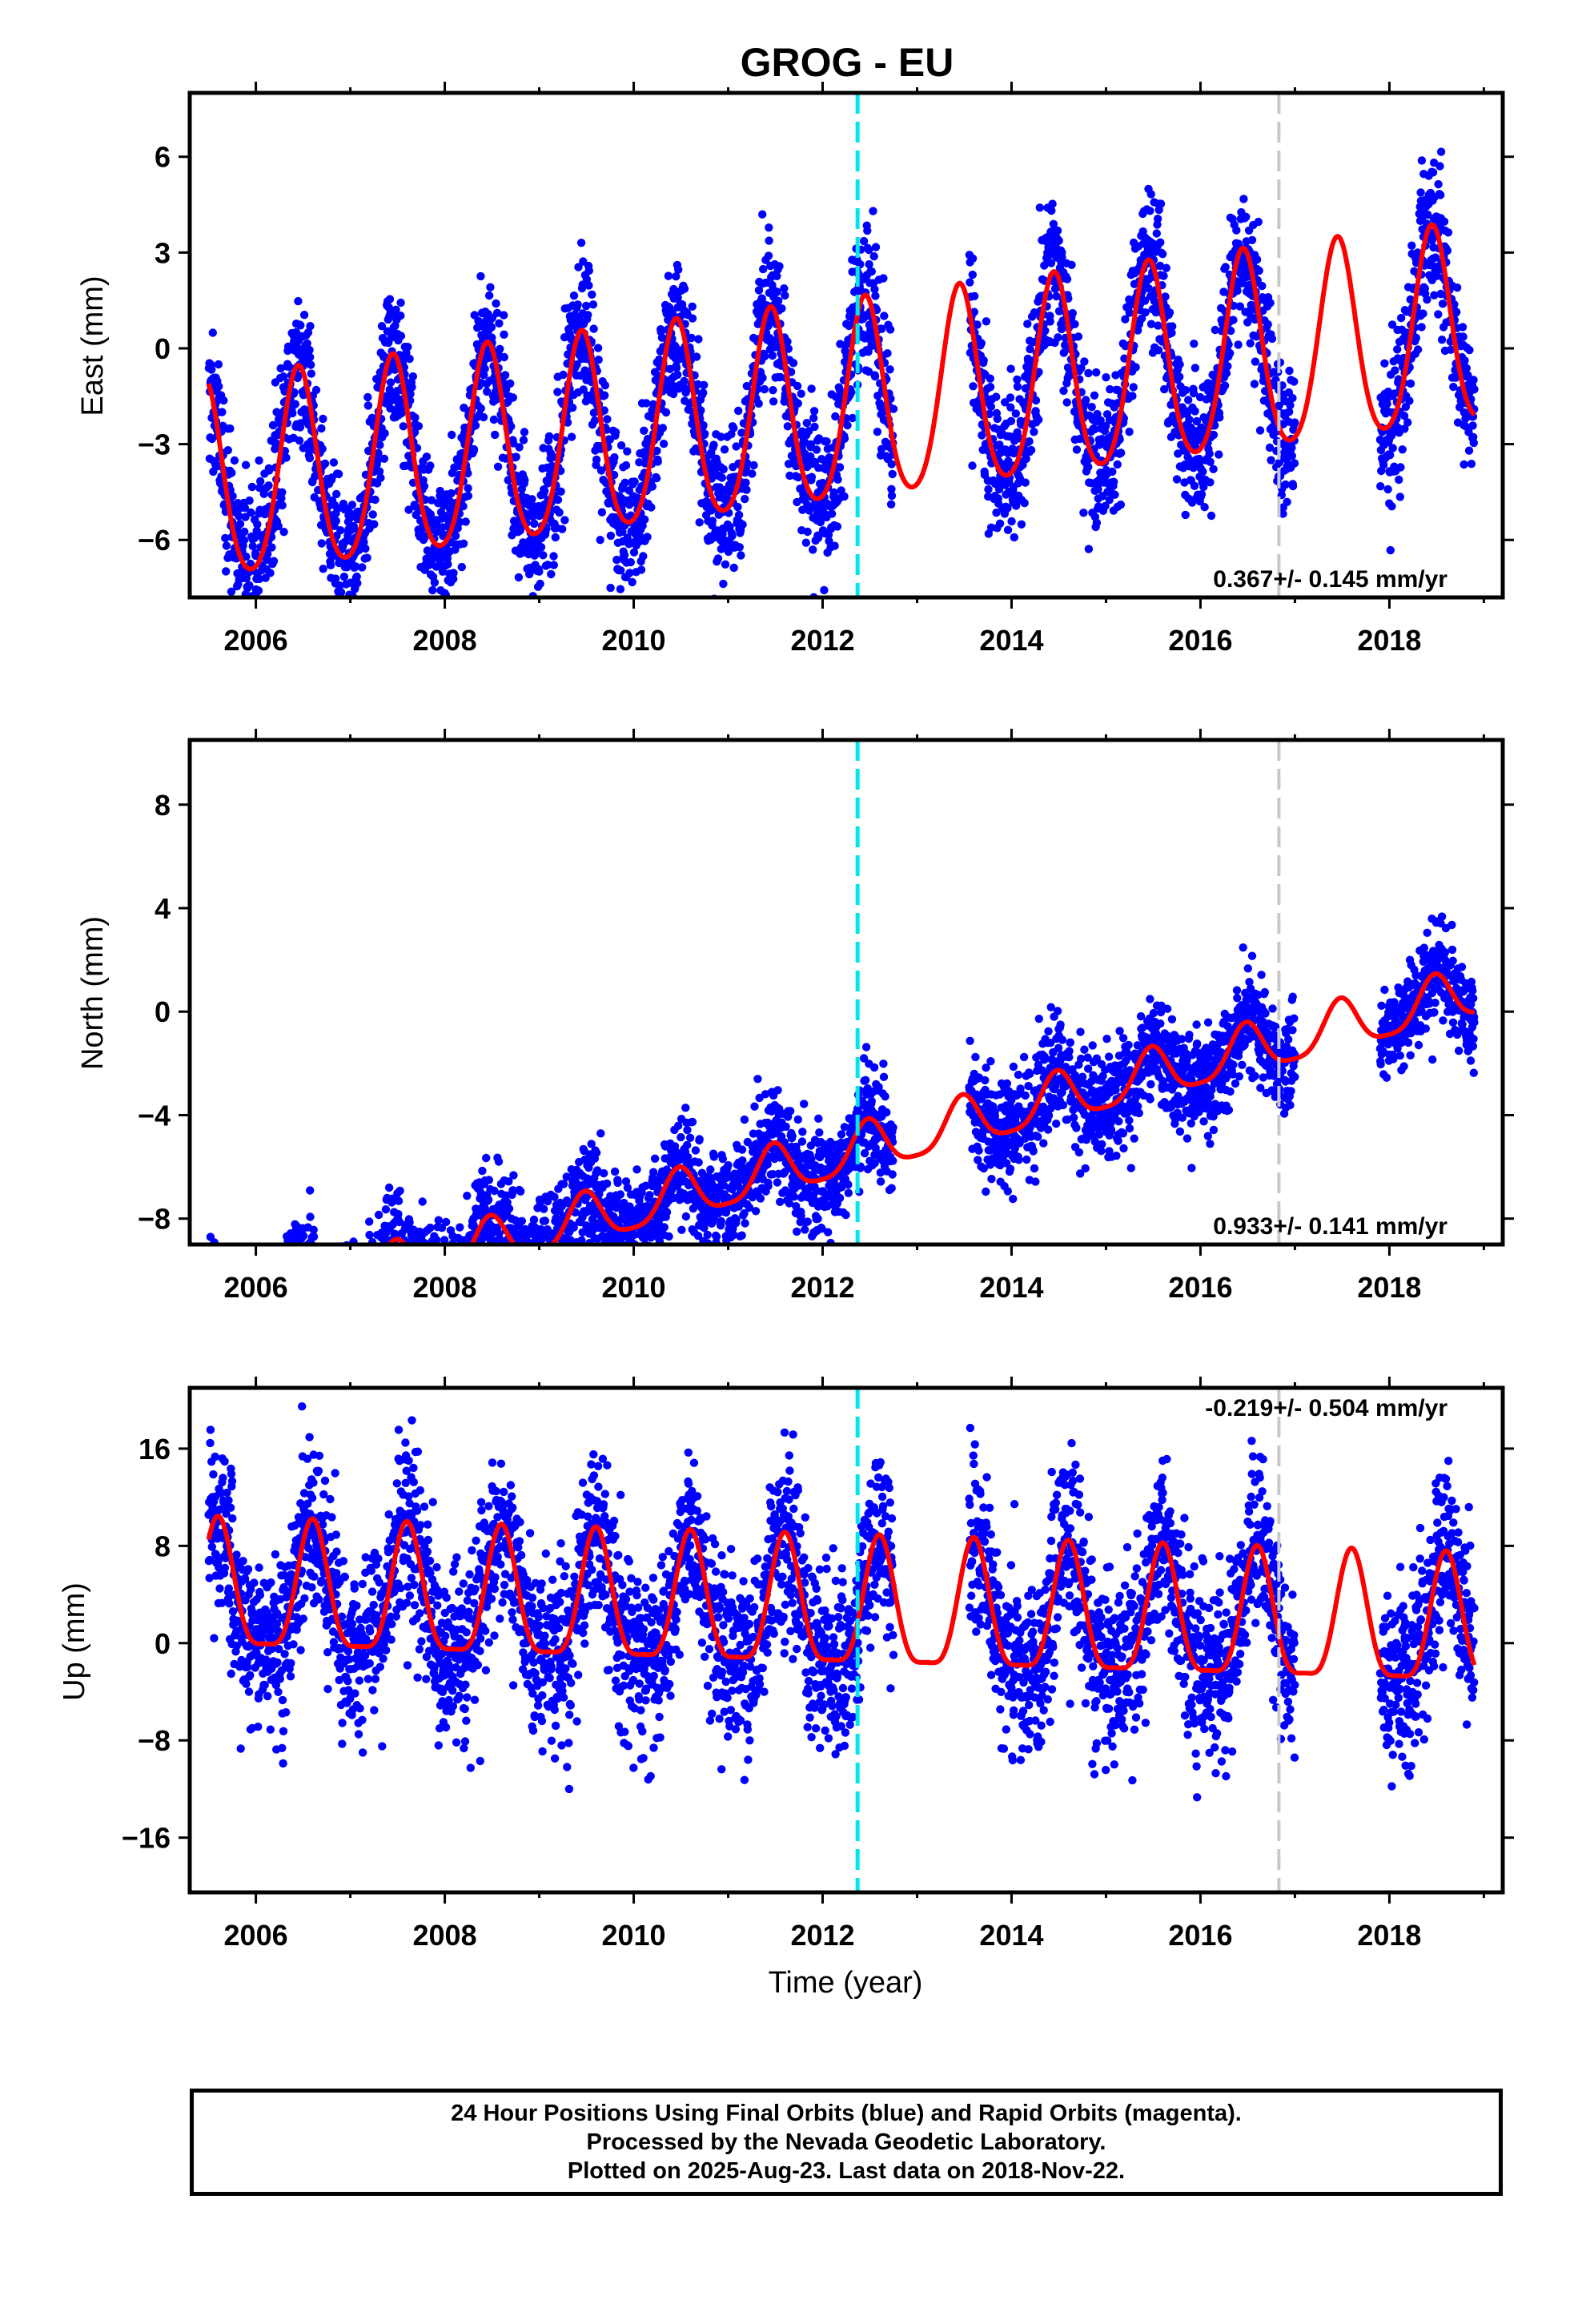 This screenshot has width=1582, height=2324. What do you see at coordinates (154, 444) in the screenshot?
I see `east-y-tick-label: −3` at bounding box center [154, 444].